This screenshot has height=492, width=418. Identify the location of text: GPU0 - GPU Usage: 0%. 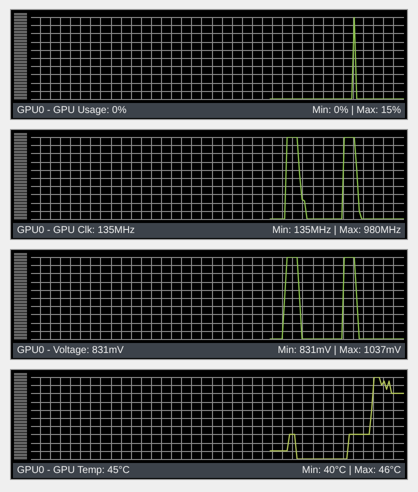
(71, 111).